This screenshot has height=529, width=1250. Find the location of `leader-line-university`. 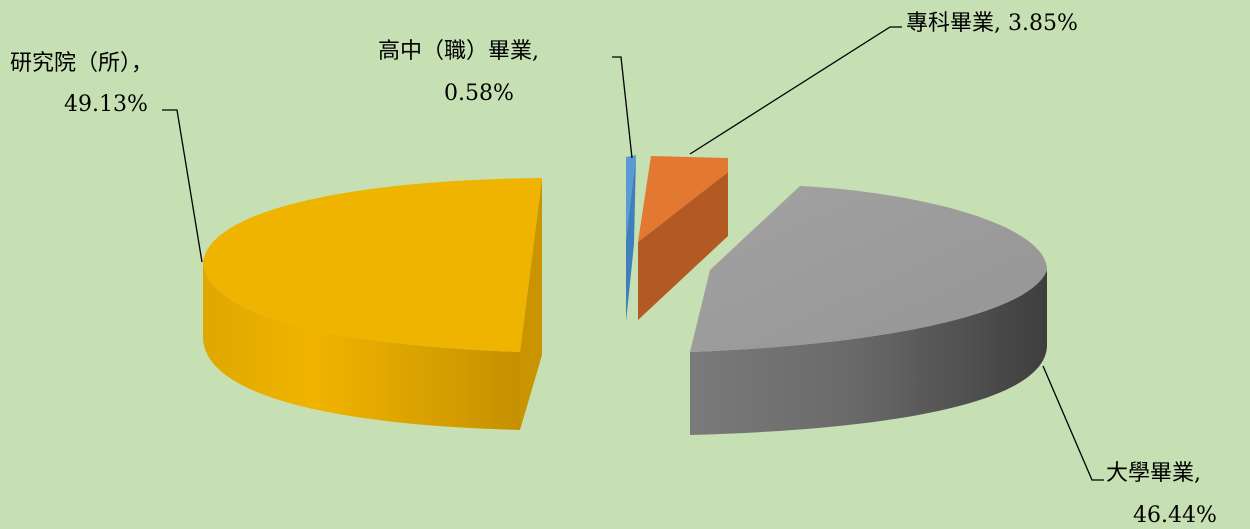

leader-line-university is located at coordinates (1073, 423).